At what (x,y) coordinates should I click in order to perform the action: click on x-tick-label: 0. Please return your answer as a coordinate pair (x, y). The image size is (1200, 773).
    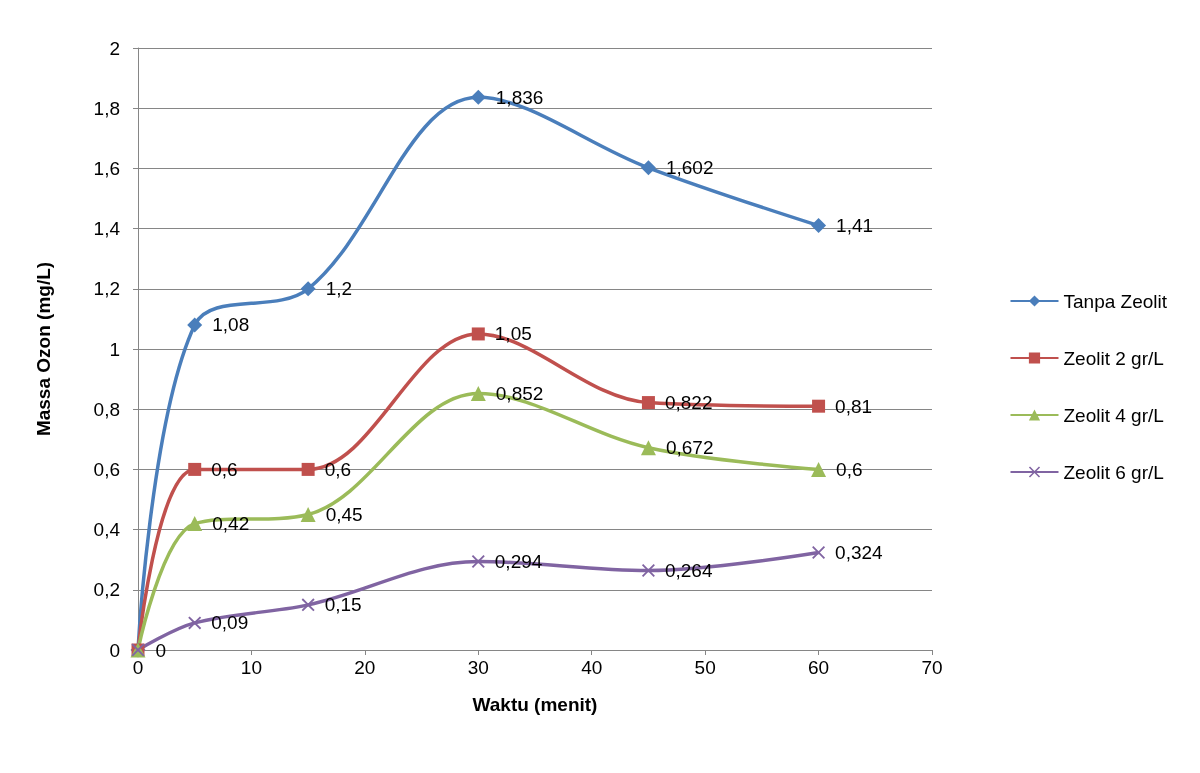
    Looking at the image, I should click on (138, 667).